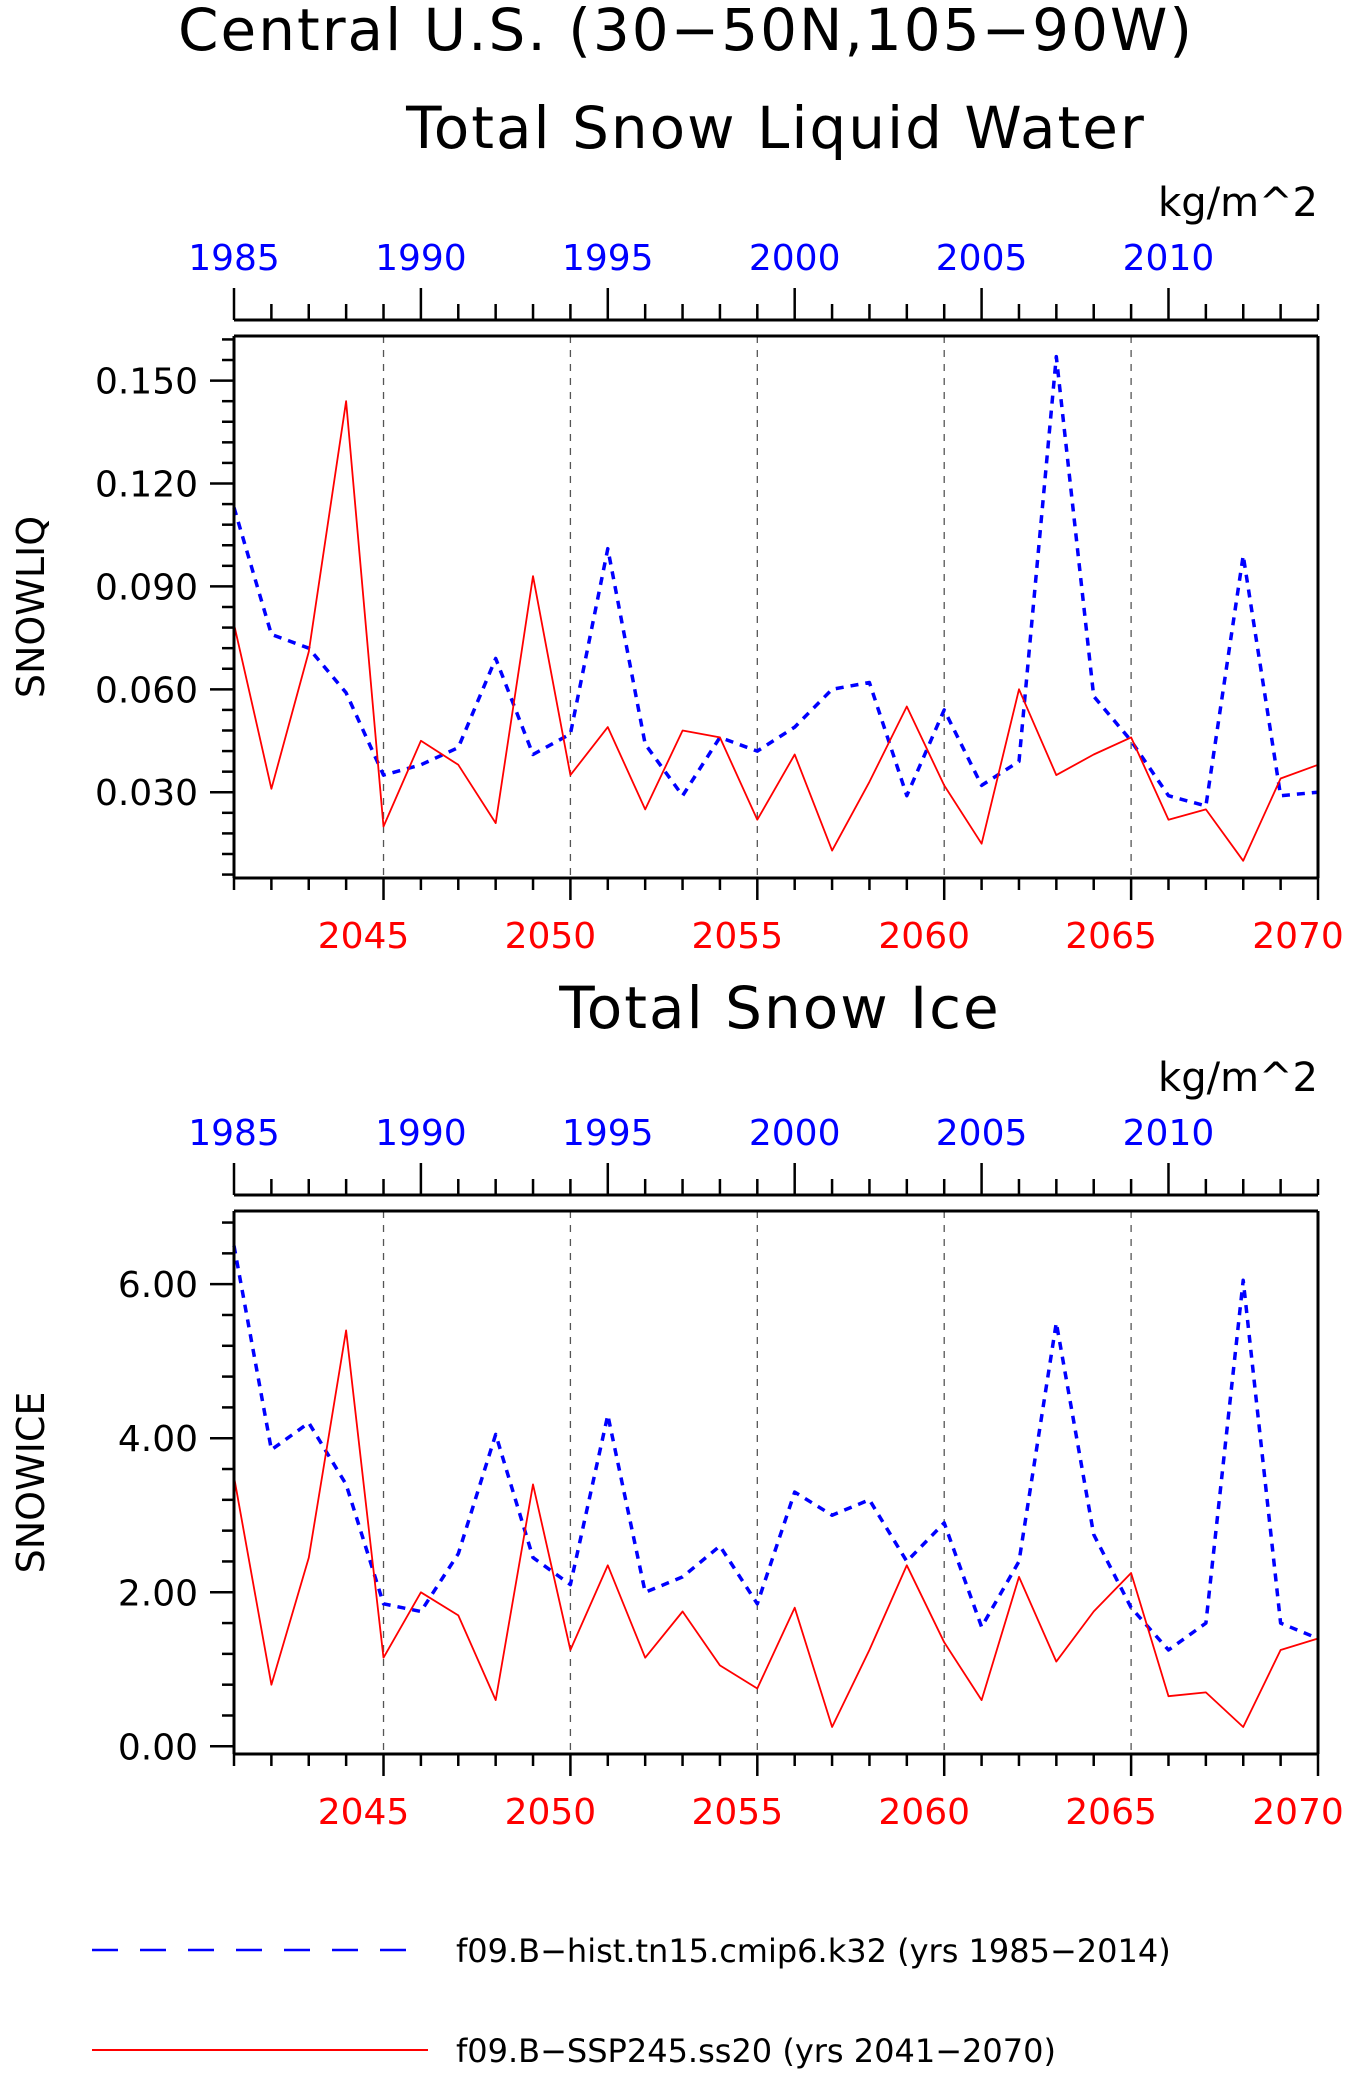 This screenshot has width=1372, height=2074. I want to click on main-title-line2: Total Snow Liquid Water, so click(775, 128).